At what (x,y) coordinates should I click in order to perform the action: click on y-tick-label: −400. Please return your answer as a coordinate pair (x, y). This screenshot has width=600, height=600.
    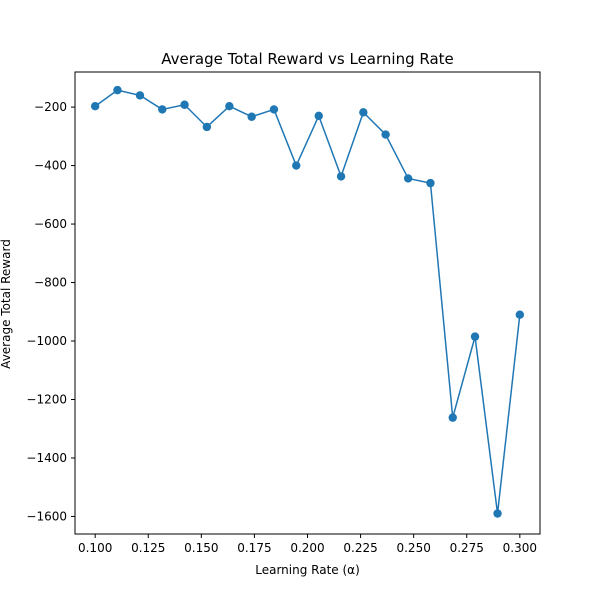
    Looking at the image, I should click on (50, 166).